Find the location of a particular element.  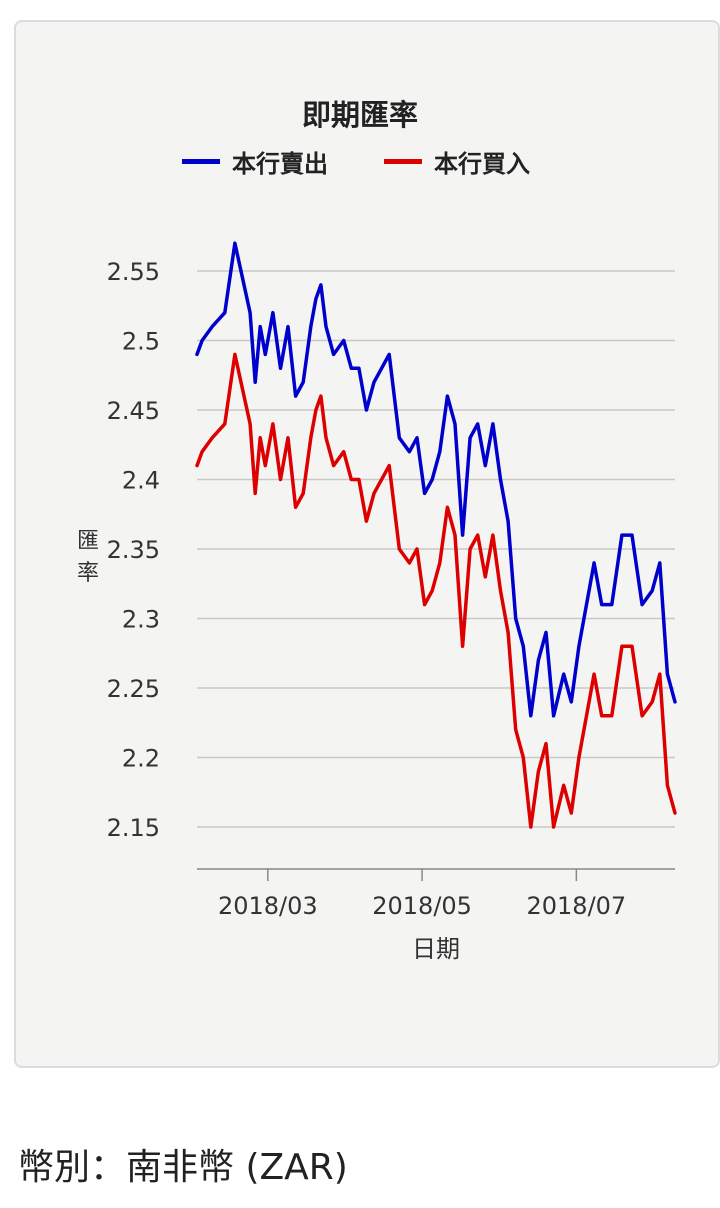

legend-item-sell: 本行賣出 is located at coordinates (255, 161).